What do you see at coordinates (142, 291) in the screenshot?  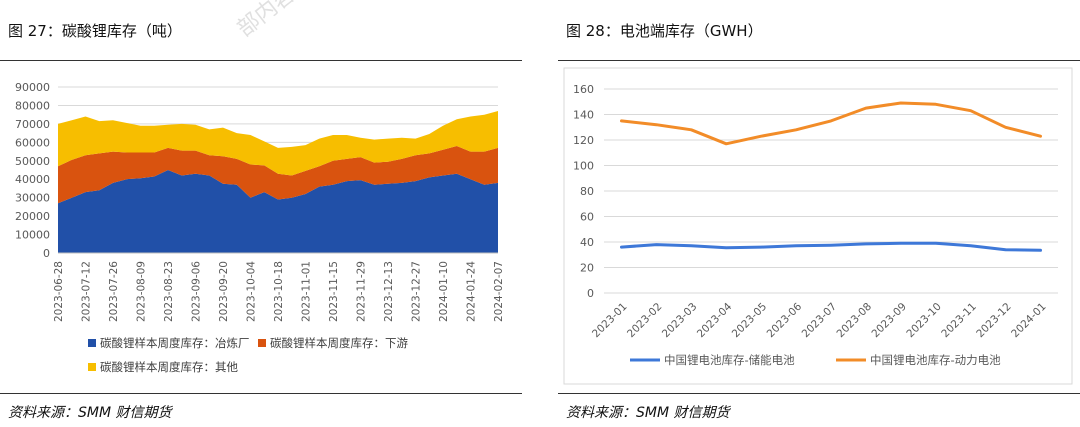 I see `x-tick-label: 2023-08-09` at bounding box center [142, 291].